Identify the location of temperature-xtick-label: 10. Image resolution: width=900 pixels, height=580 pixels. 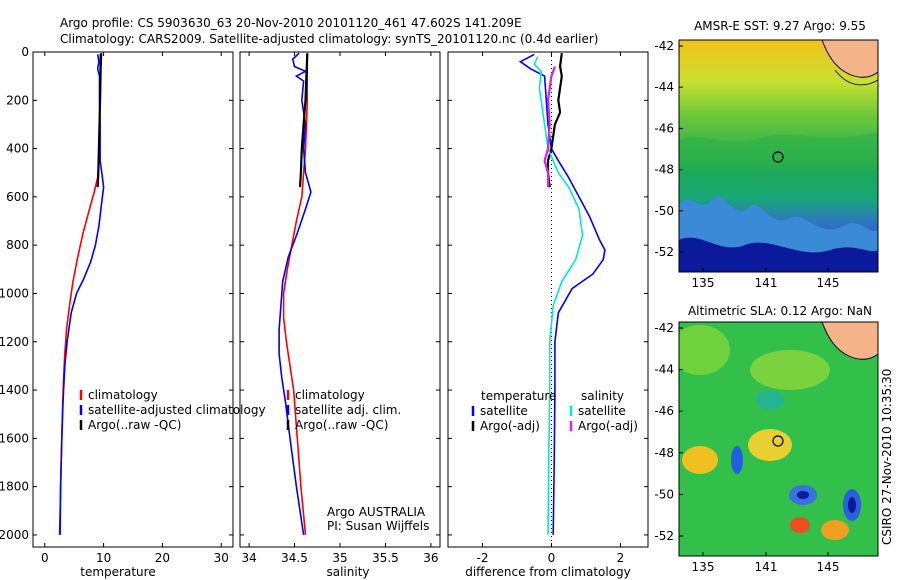
(103, 558).